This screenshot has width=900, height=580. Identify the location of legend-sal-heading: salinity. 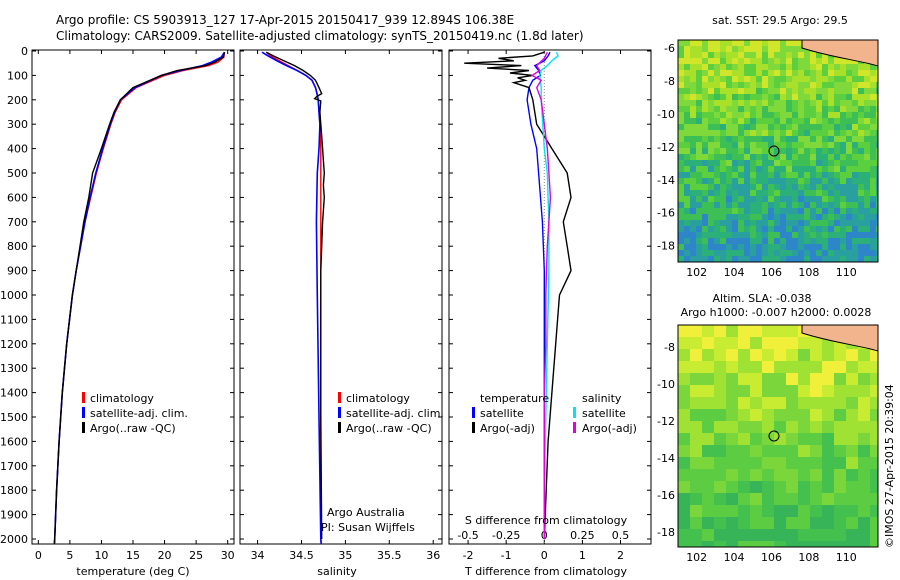
(602, 398).